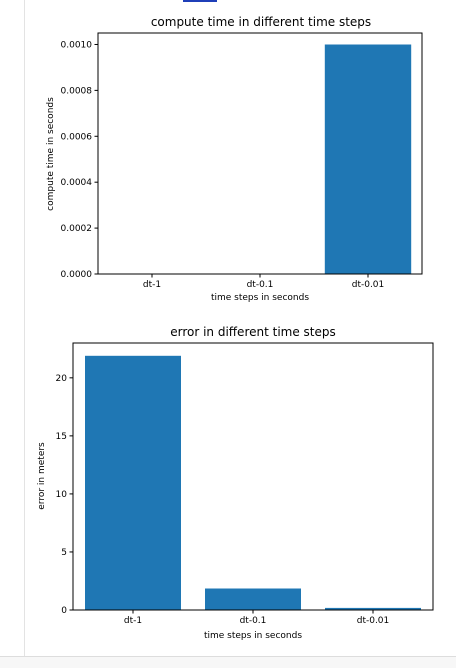 This screenshot has width=456, height=668. What do you see at coordinates (261, 22) in the screenshot?
I see `chart-title: compute time in different time steps` at bounding box center [261, 22].